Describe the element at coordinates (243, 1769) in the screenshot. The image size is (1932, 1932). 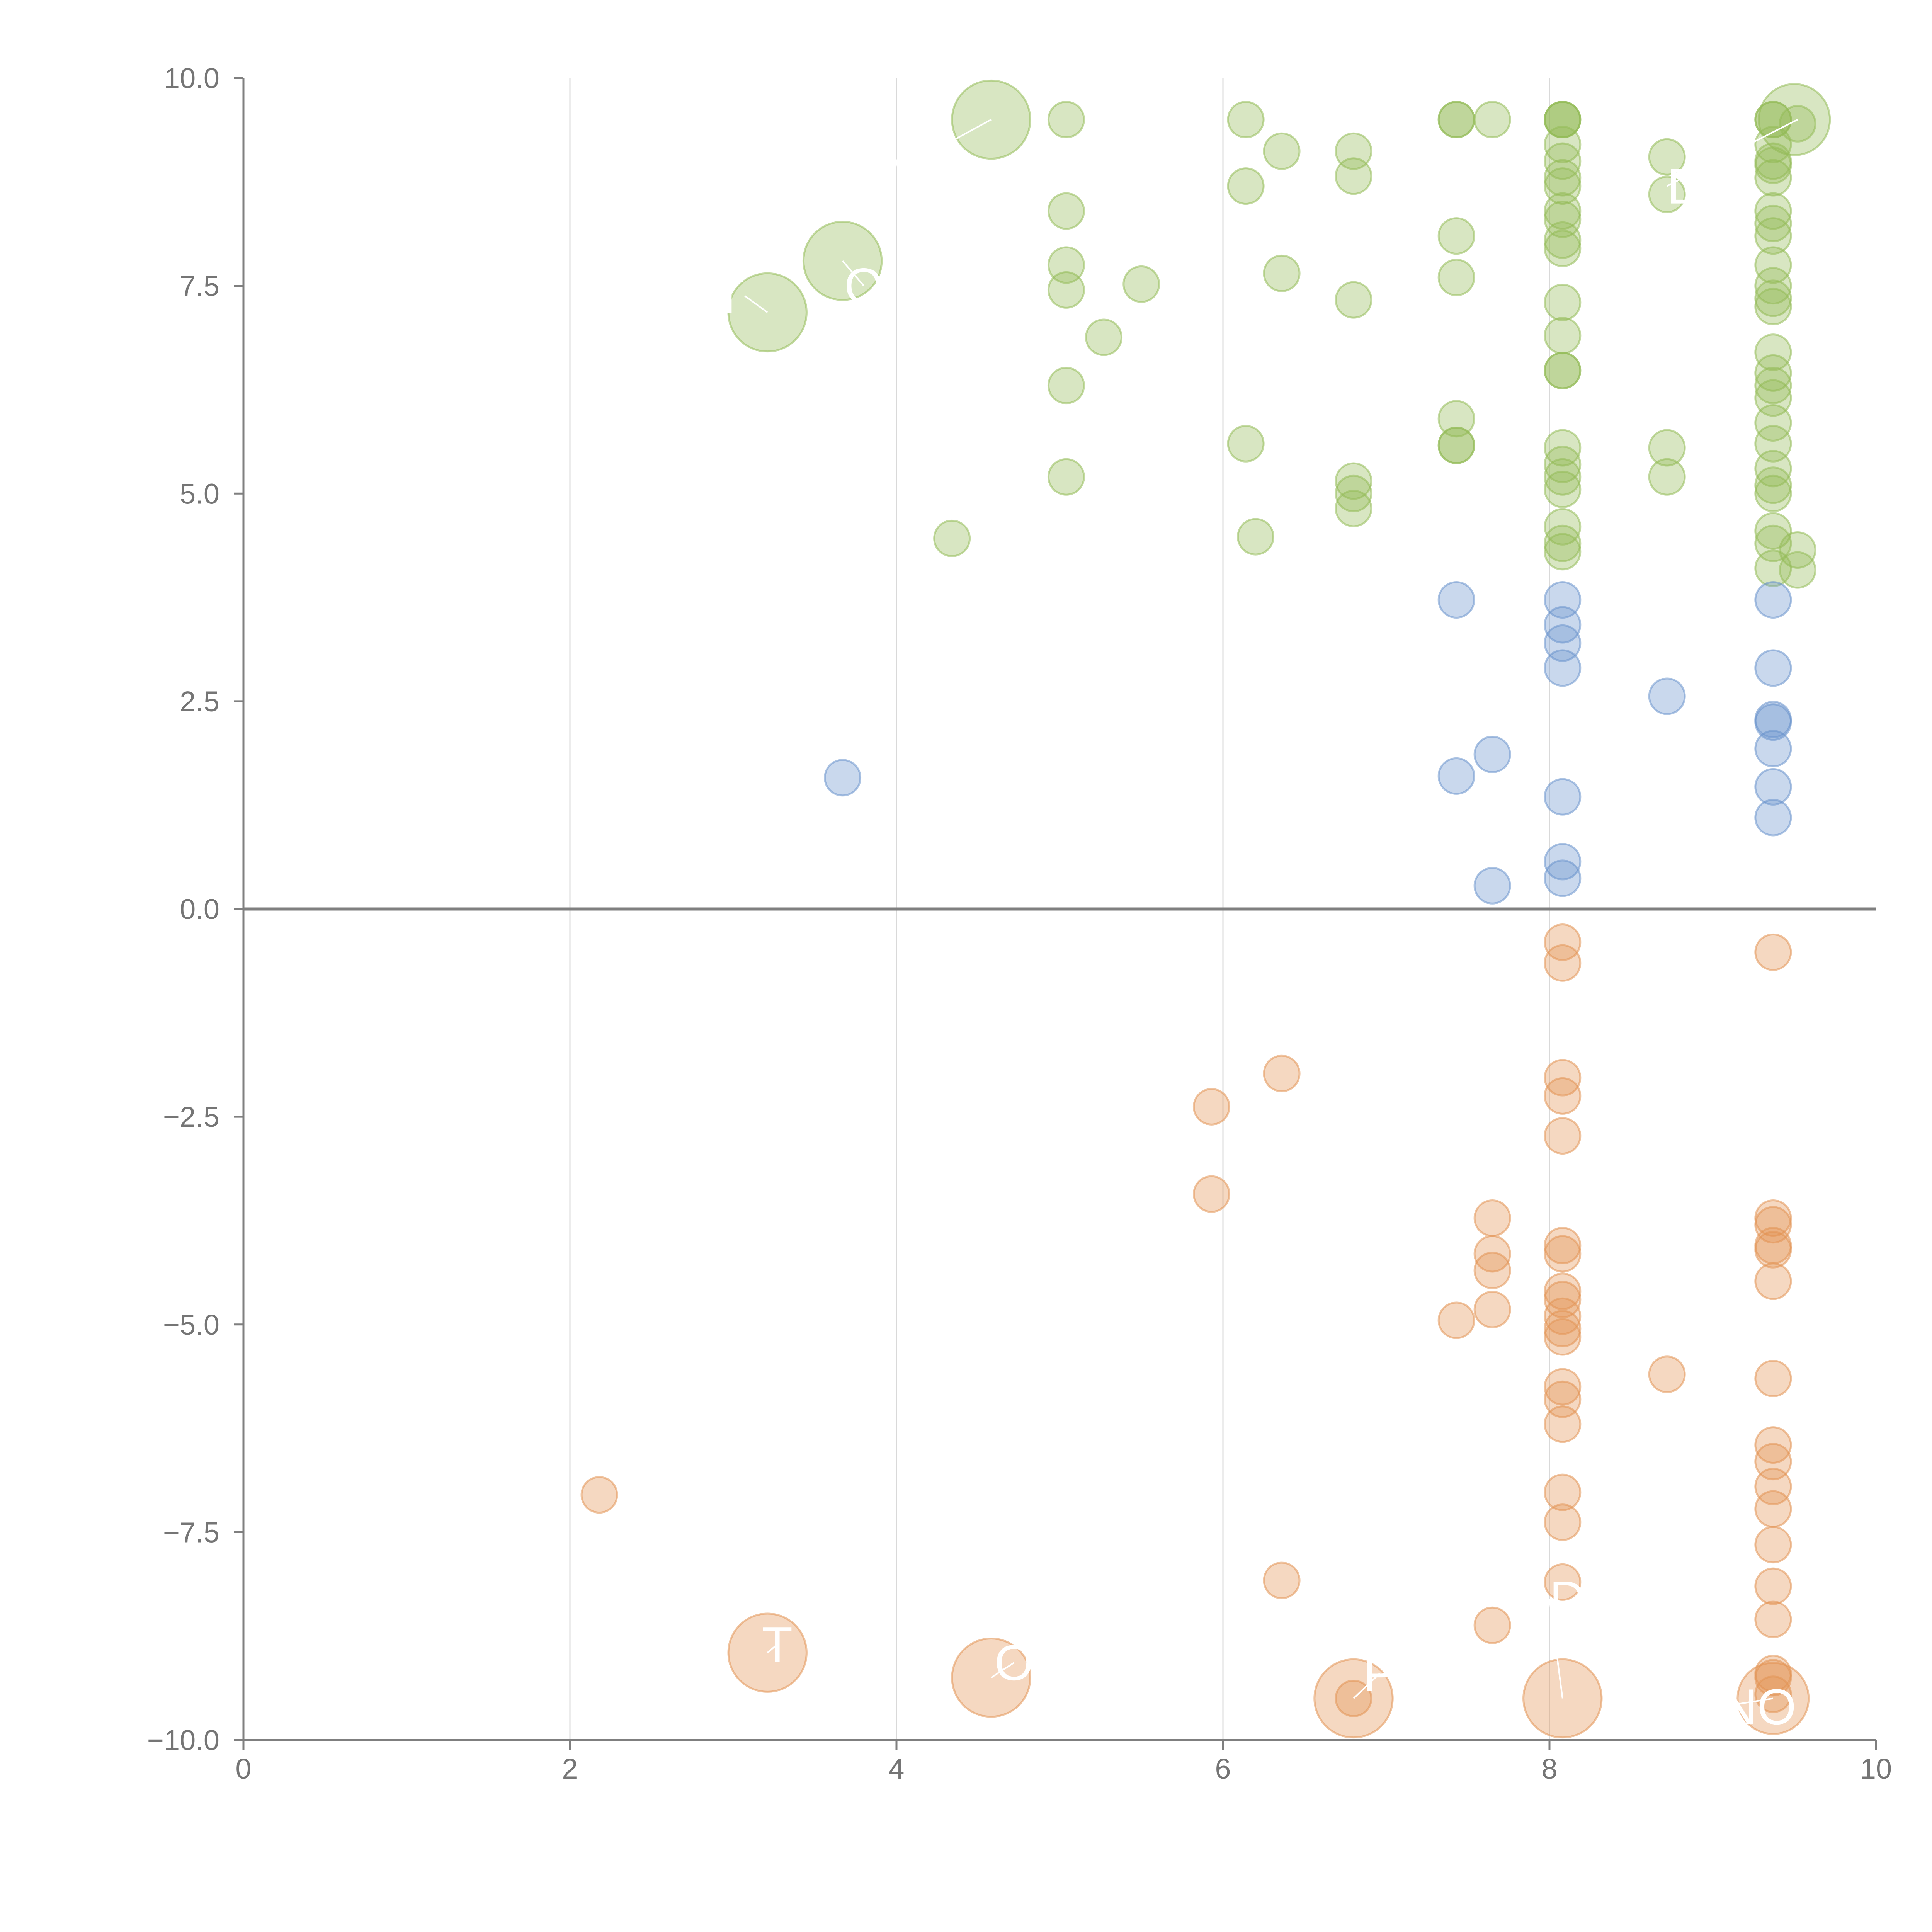
I see `x-tick-label: 0` at that location.